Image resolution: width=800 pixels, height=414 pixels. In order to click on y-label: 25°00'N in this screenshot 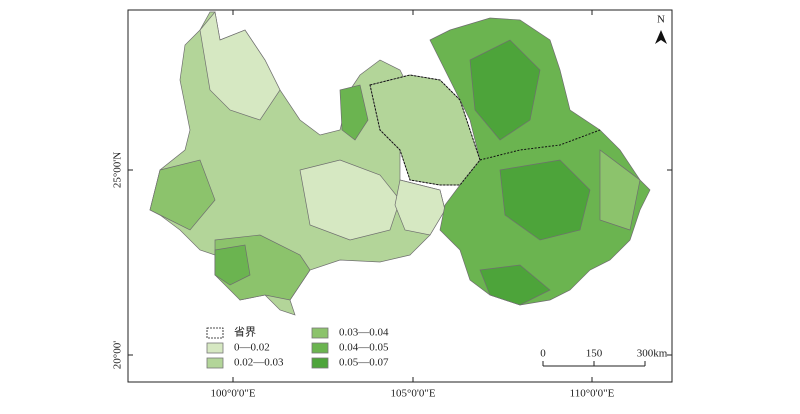, I will do `click(118, 170)`.